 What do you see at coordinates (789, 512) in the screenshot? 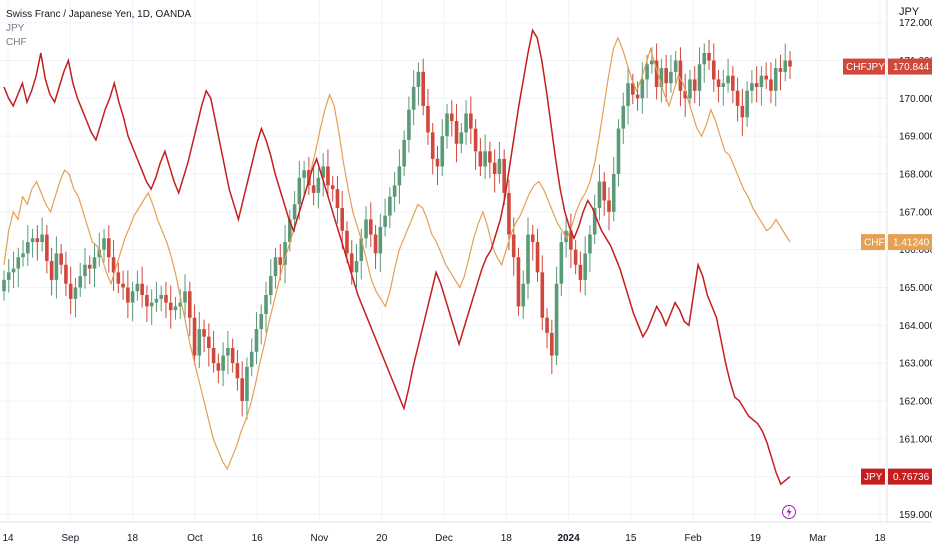
I see `lightning-icon` at bounding box center [789, 512].